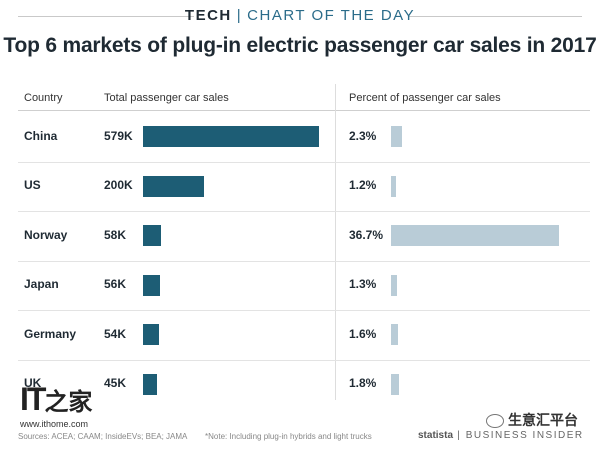  Describe the element at coordinates (363, 185) in the screenshot. I see `percent-value-label: 1.2%` at that location.